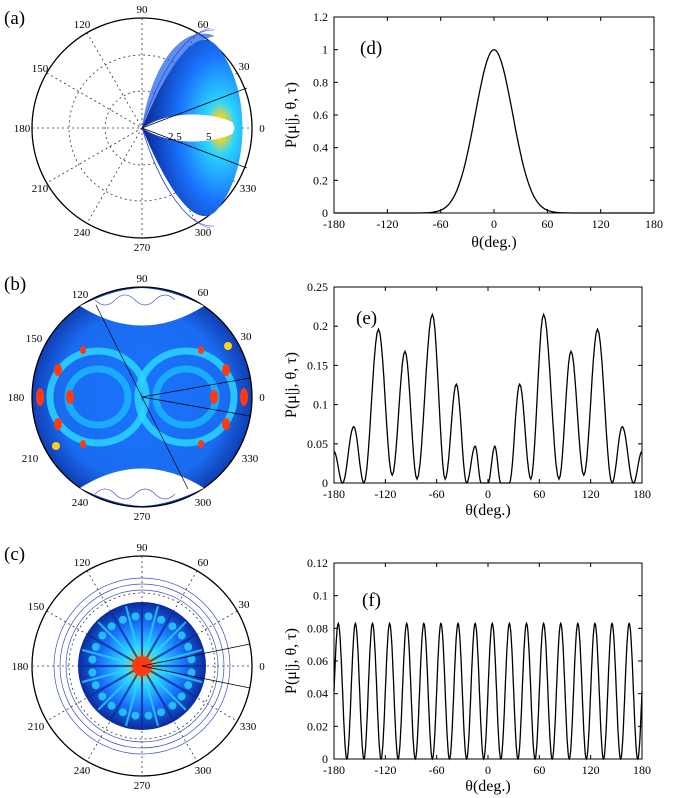  Describe the element at coordinates (209, 137) in the screenshot. I see `polar-a-radial-label-5: 5` at that location.